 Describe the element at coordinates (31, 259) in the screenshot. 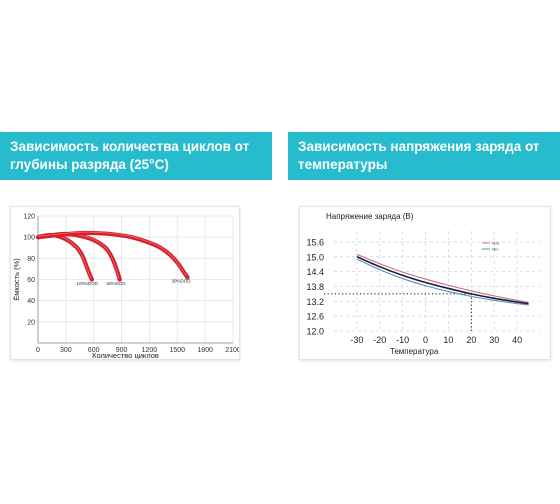

I see `y-tick-label: 80` at that location.